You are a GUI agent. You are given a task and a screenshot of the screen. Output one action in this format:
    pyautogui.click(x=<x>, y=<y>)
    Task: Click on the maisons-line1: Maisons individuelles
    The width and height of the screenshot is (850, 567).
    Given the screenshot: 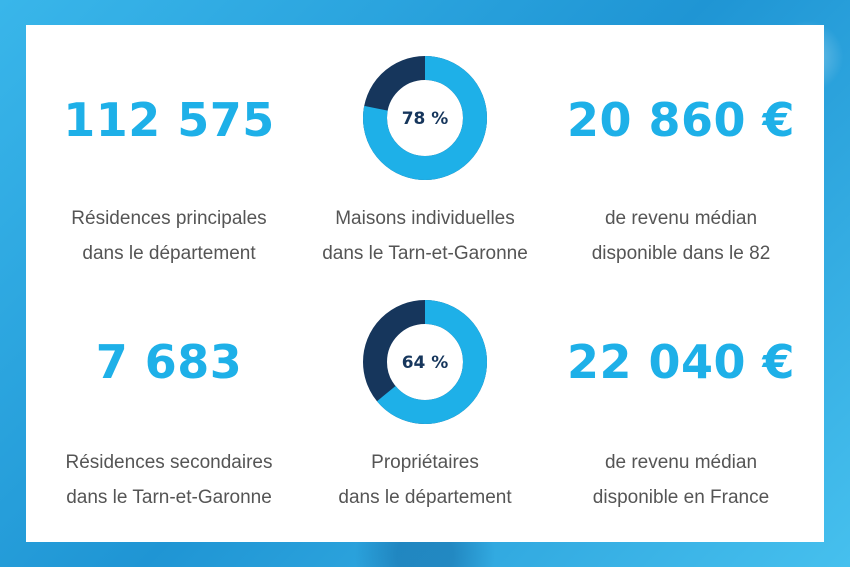 What is the action you would take?
    pyautogui.click(x=425, y=218)
    